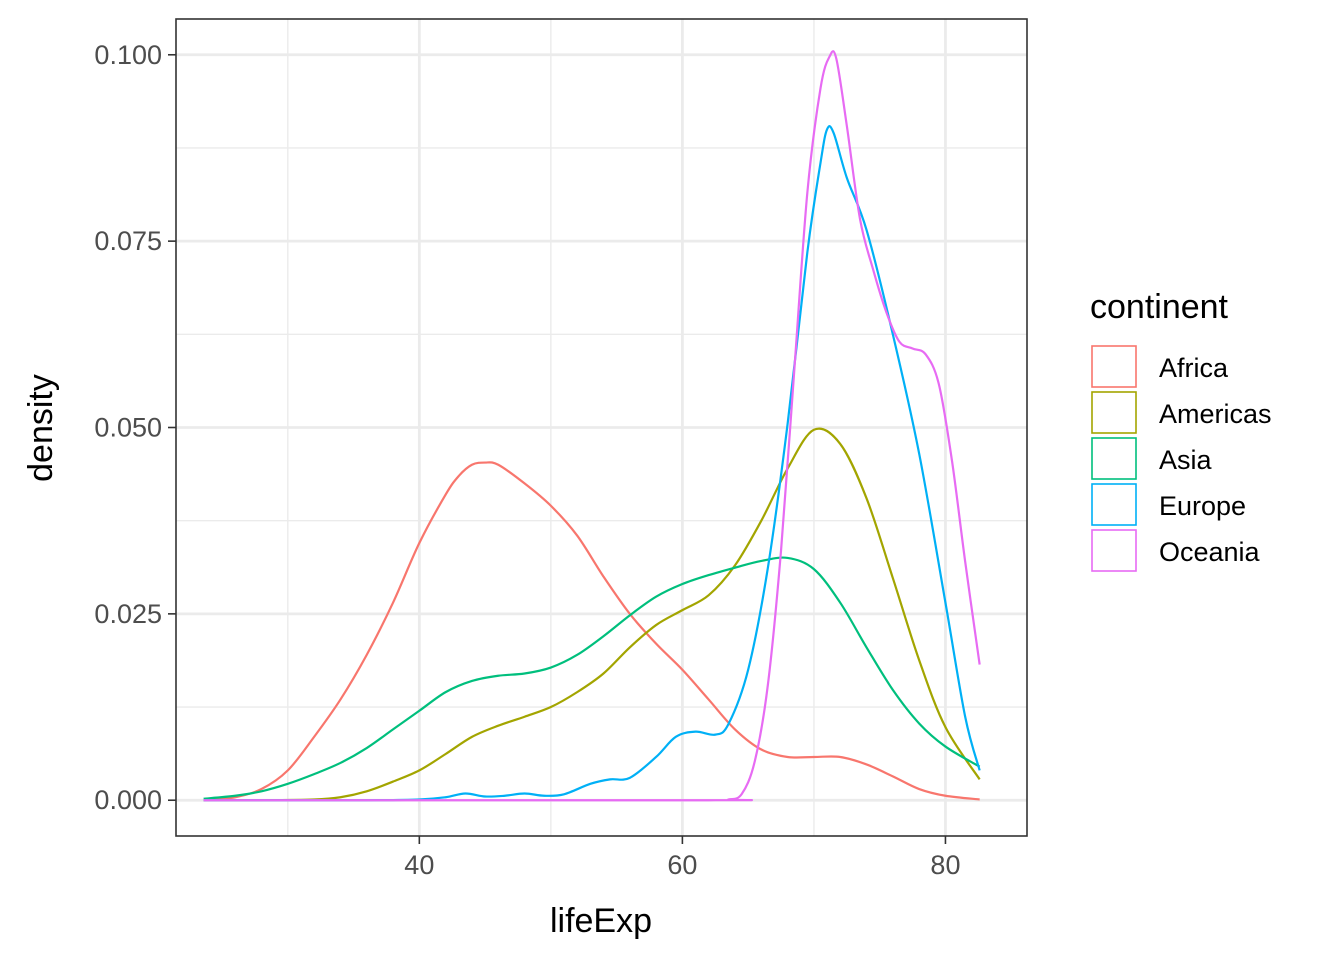  Describe the element at coordinates (1215, 414) in the screenshot. I see `legend-label-americas: Americas` at that location.